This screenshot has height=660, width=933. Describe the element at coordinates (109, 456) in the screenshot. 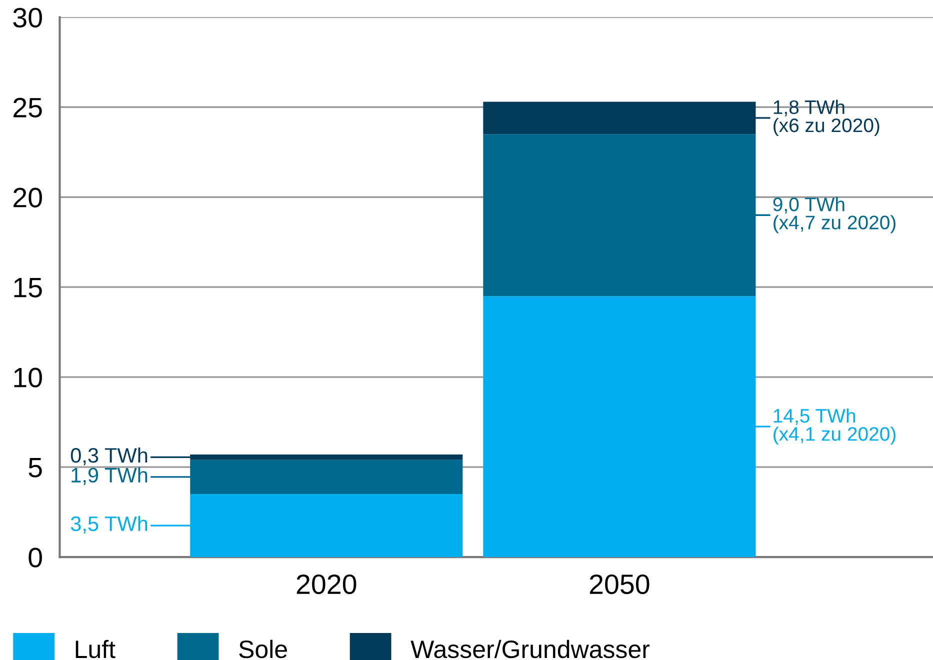

I see `data-label: 0,3 TWh` at that location.